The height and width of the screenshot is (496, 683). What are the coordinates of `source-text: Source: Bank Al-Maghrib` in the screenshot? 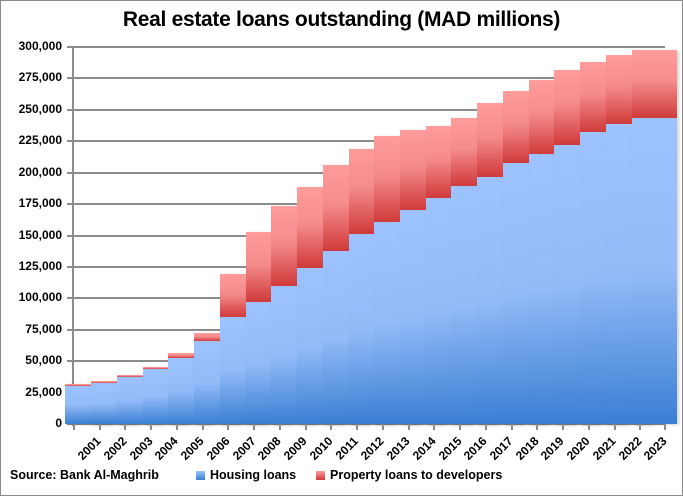 It's located at (84, 475).